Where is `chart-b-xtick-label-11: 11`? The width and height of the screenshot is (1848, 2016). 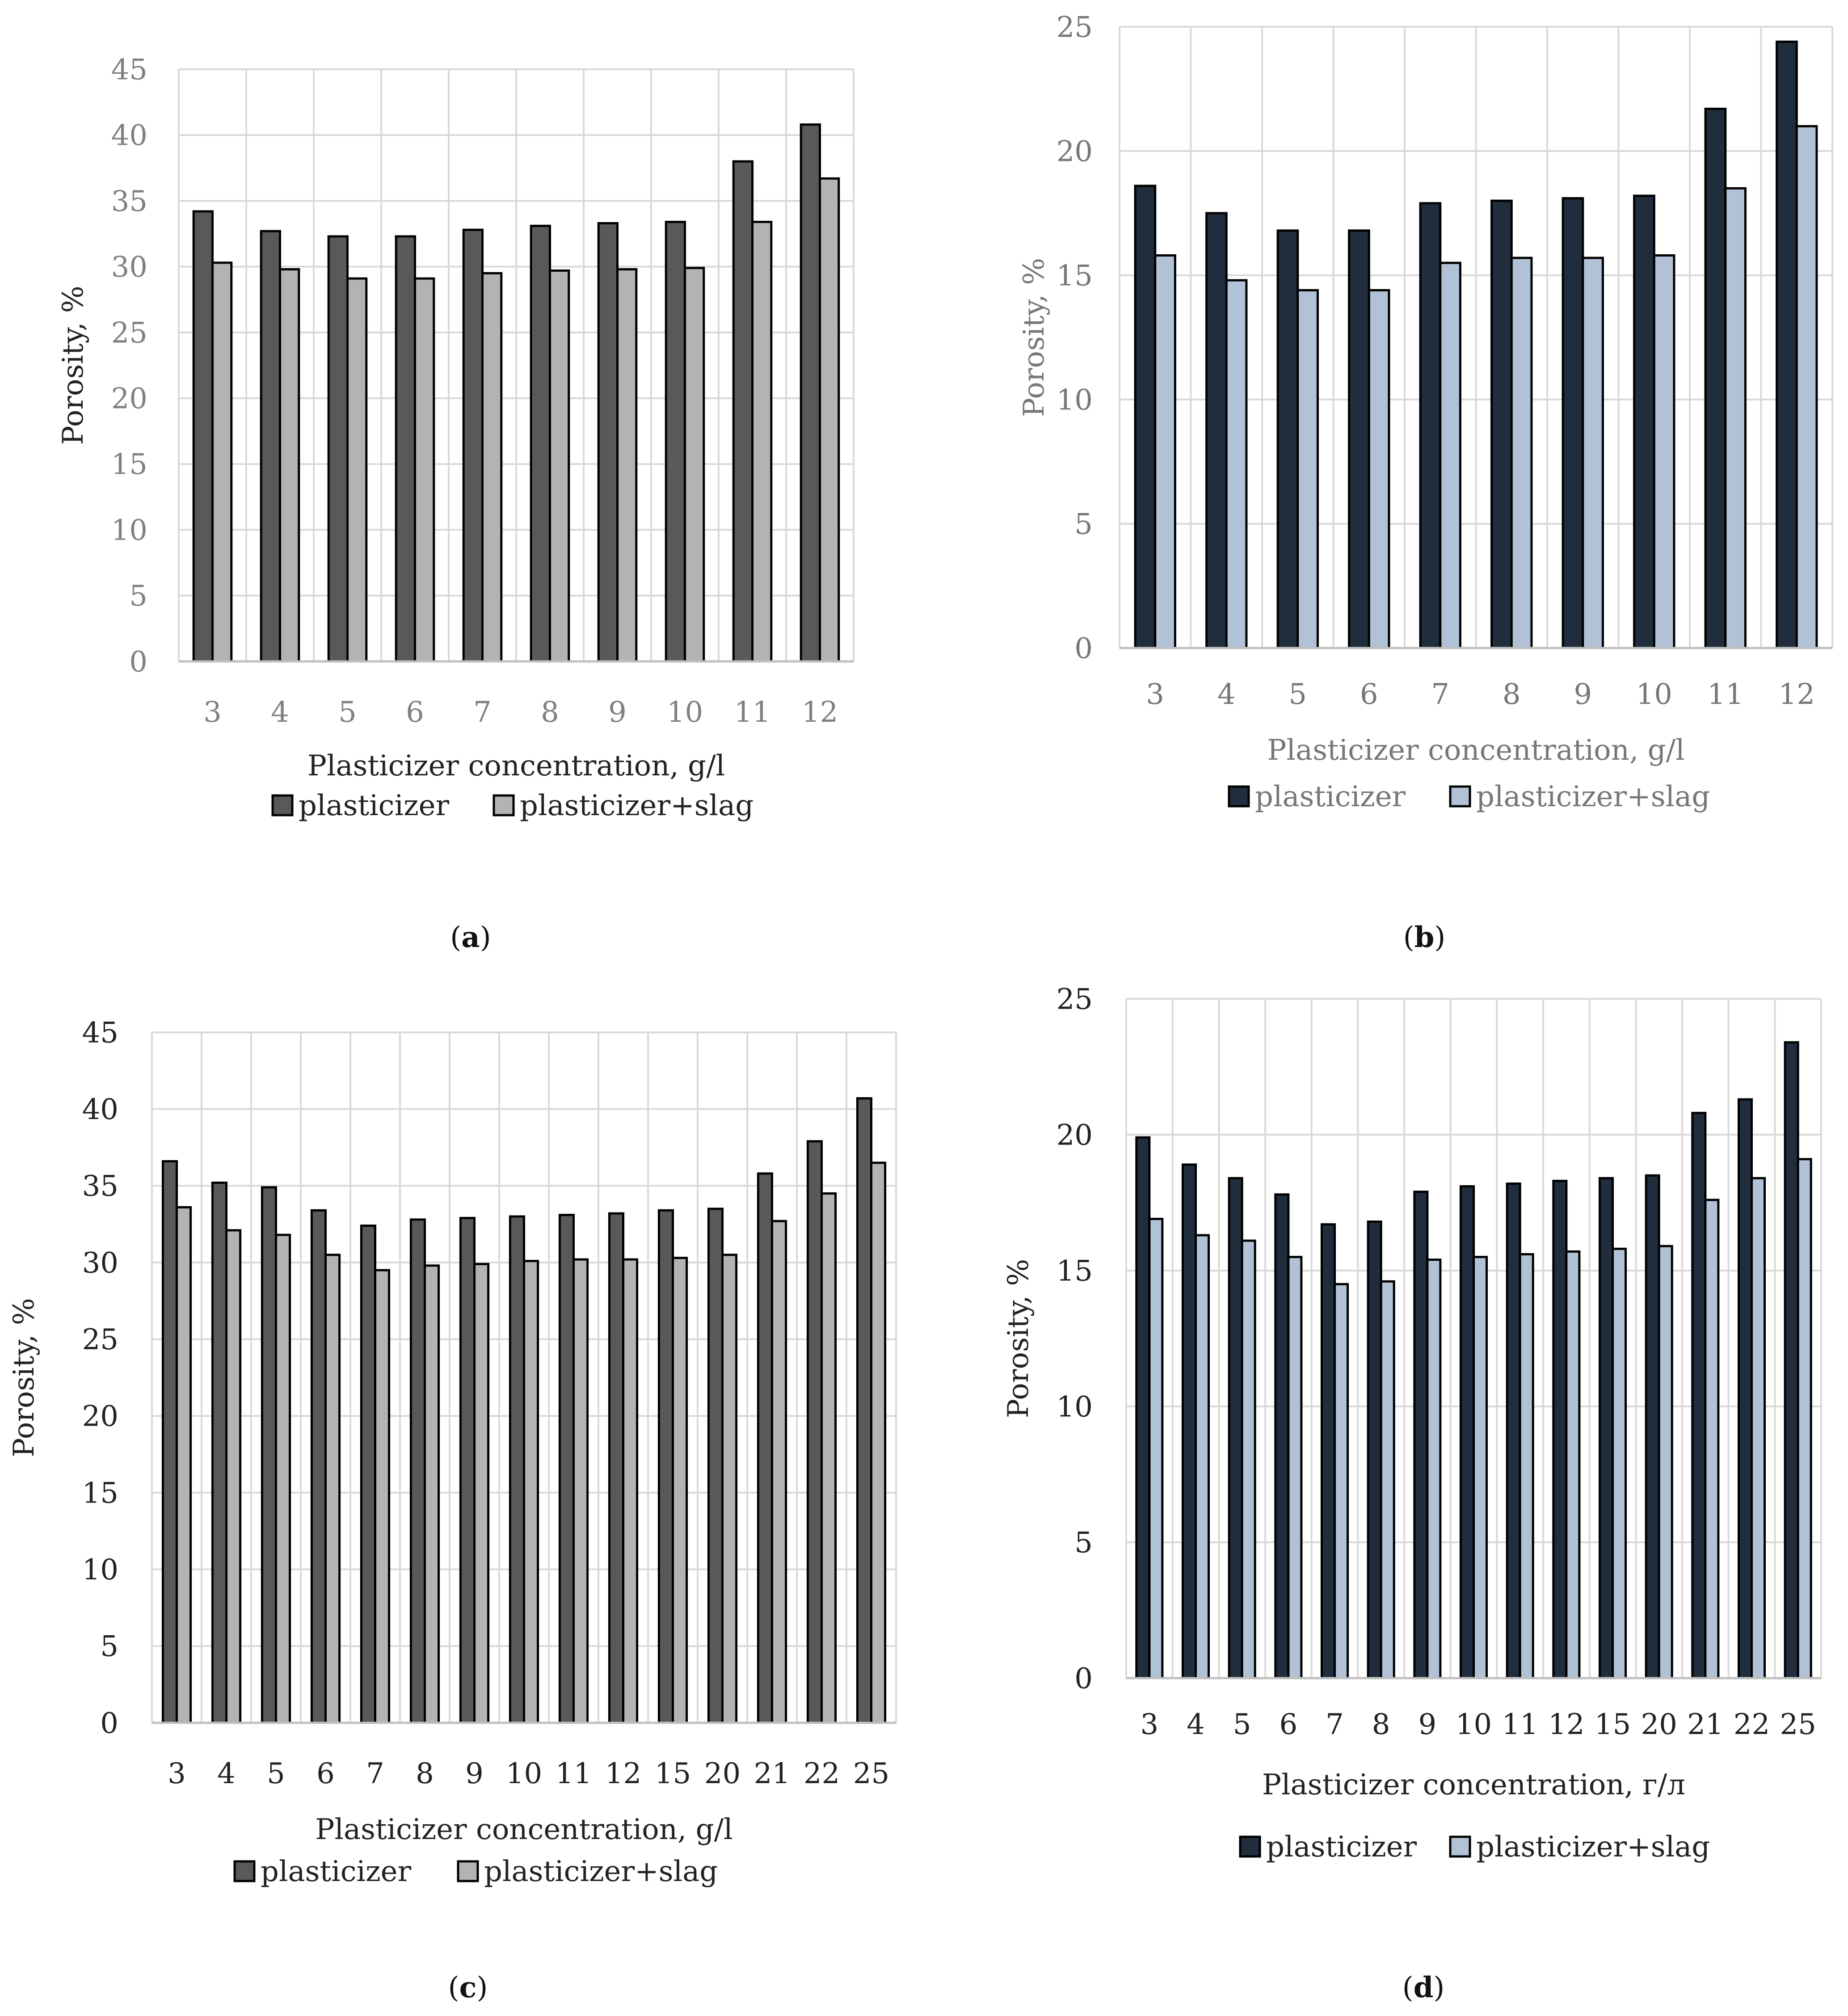 chart-b-xtick-label-11: 11 is located at coordinates (1725, 694).